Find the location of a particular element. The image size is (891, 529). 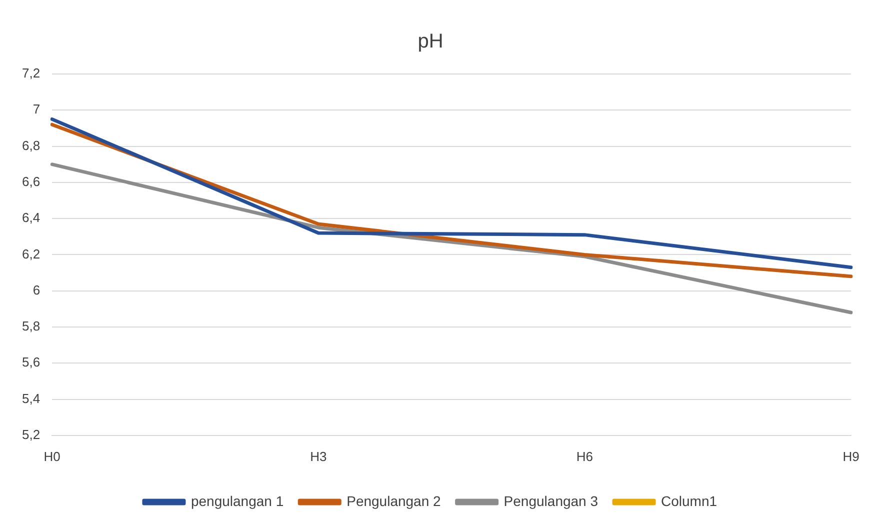

y-tick-label: 6,8 is located at coordinates (31, 145).